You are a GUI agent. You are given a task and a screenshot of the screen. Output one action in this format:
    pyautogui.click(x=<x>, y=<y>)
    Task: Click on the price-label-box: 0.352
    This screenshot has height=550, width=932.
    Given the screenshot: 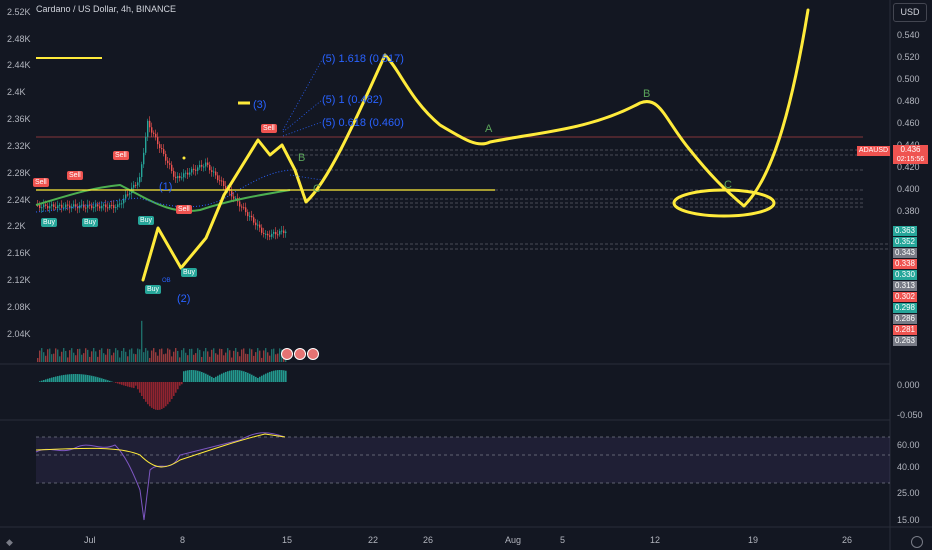 What is the action you would take?
    pyautogui.click(x=905, y=242)
    